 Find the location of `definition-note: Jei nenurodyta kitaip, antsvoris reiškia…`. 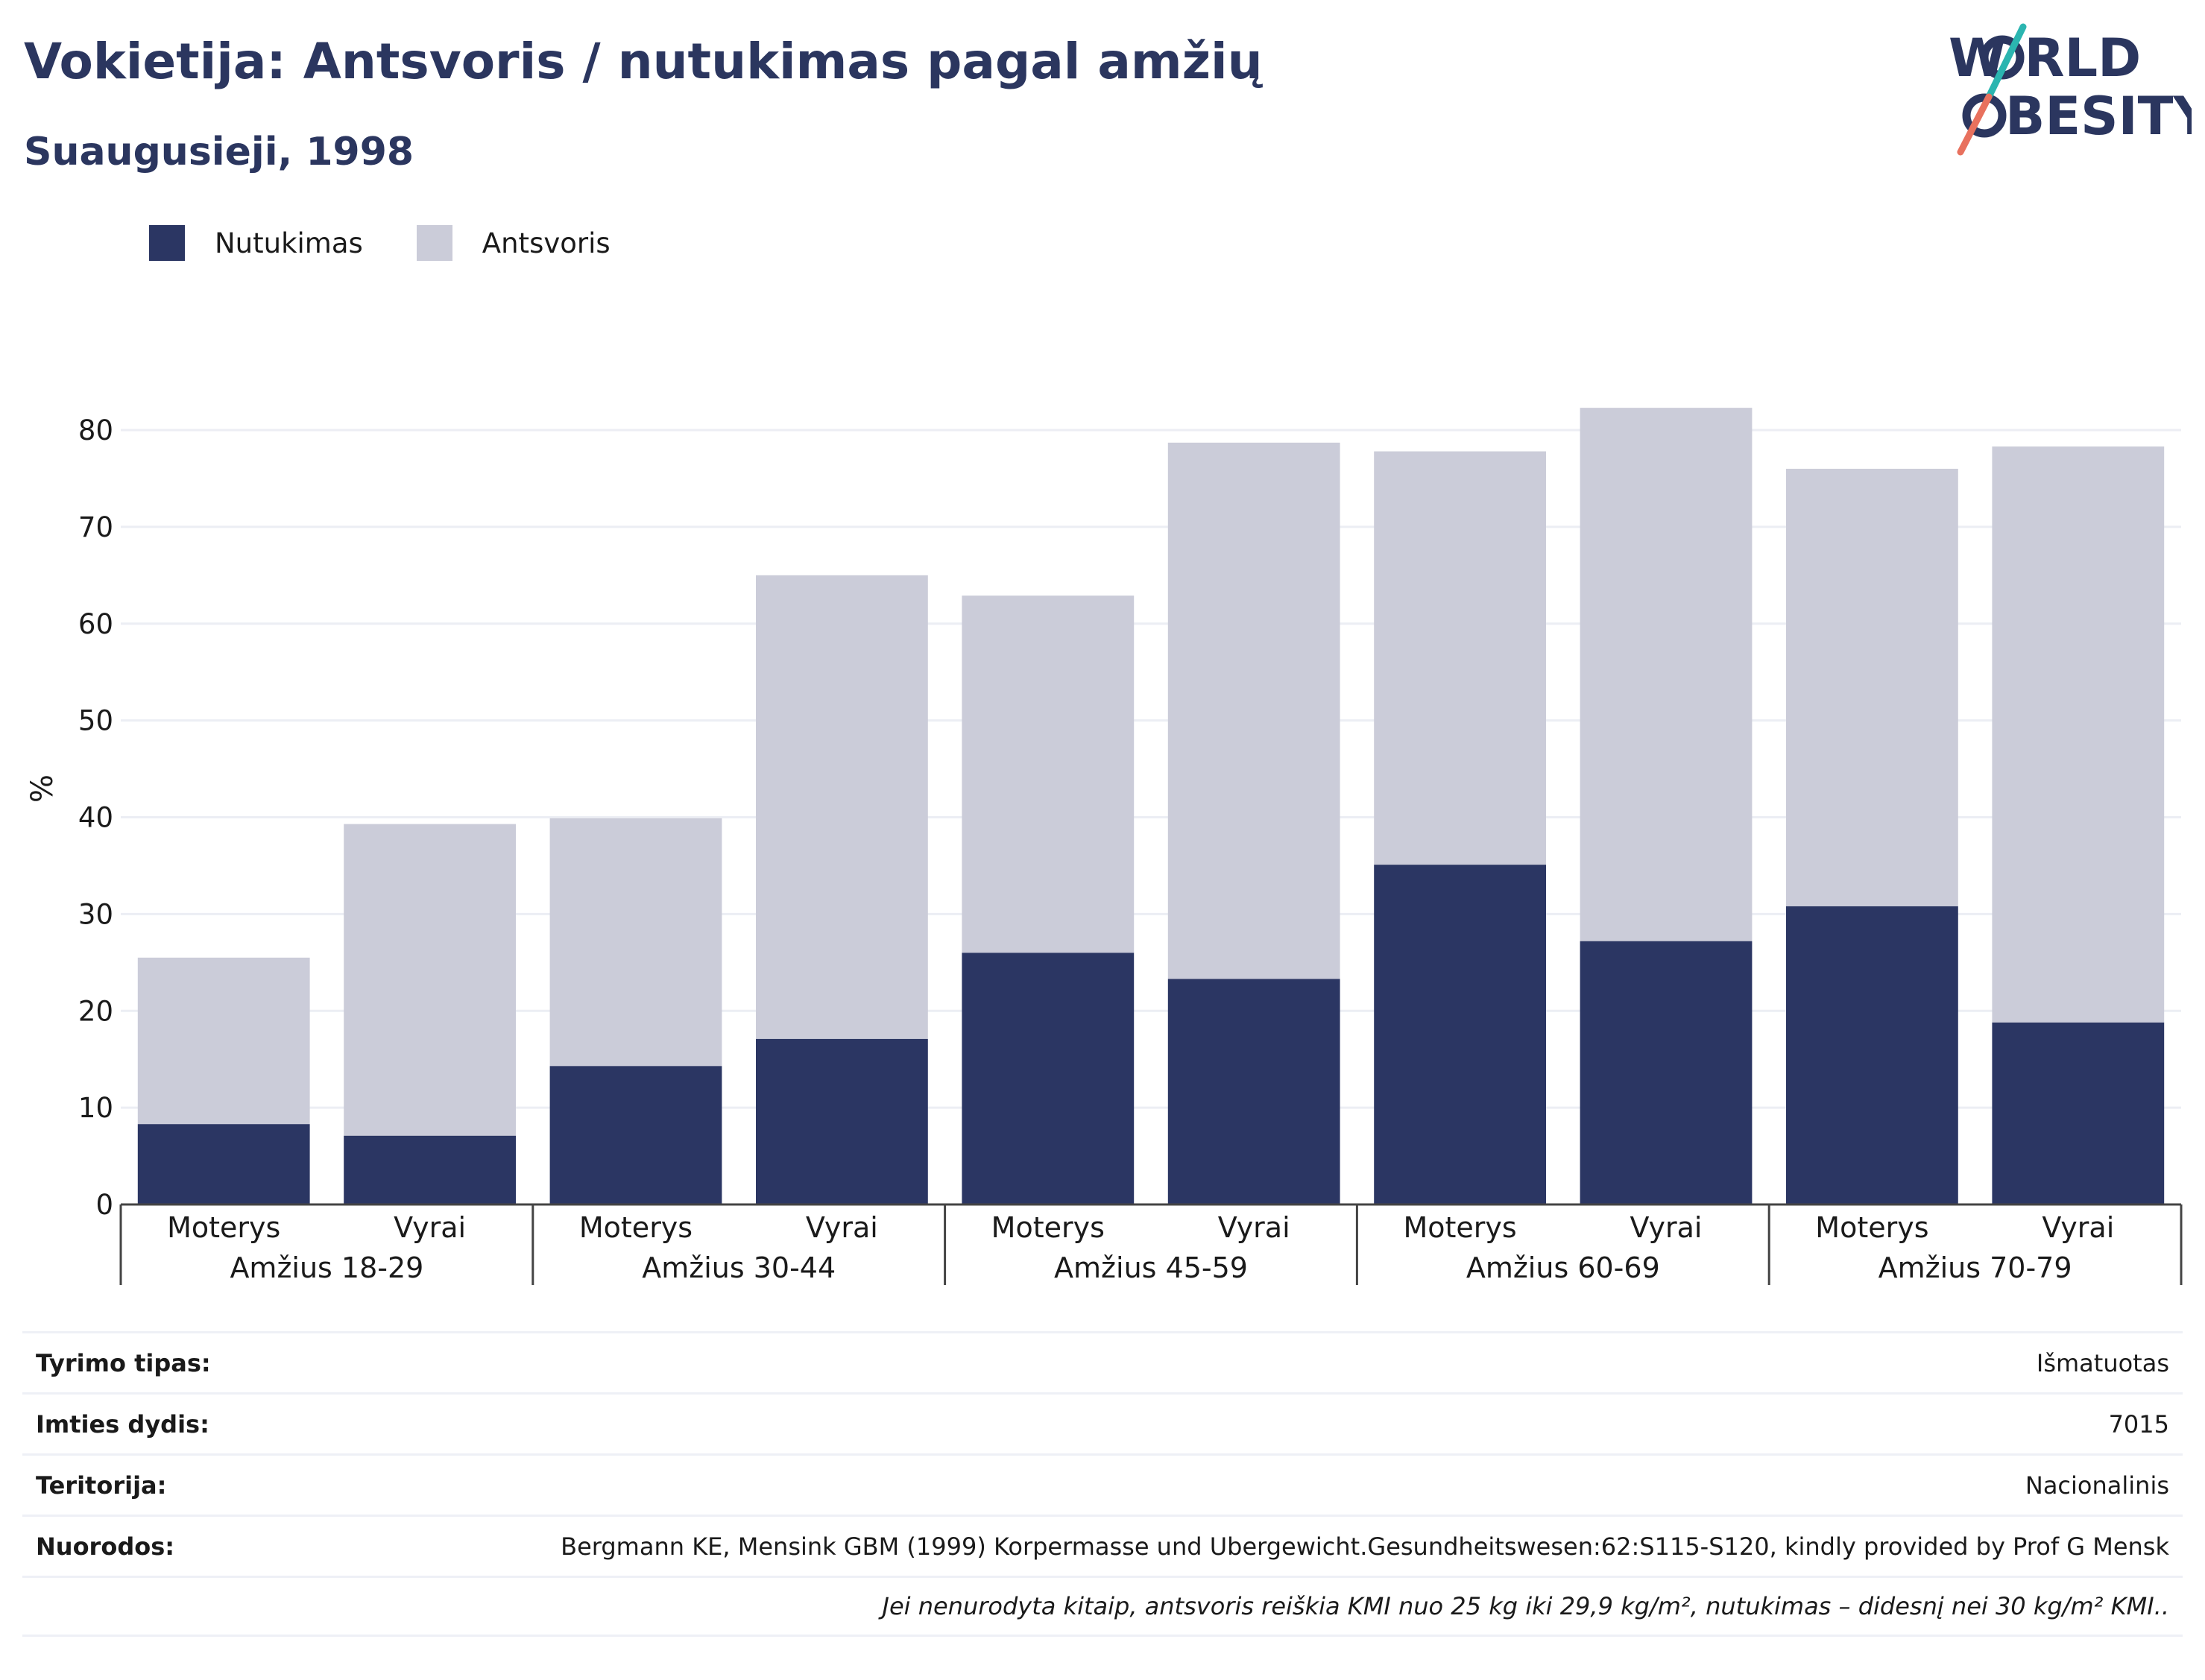

definition-note: Jei nenurodyta kitaip, antsvoris reiškia… is located at coordinates (1526, 1606).